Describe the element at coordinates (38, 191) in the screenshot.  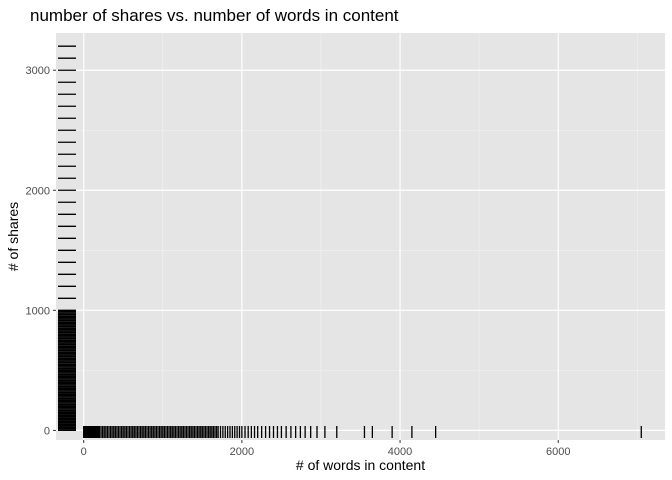
I see `y-tick-label: 2000` at that location.